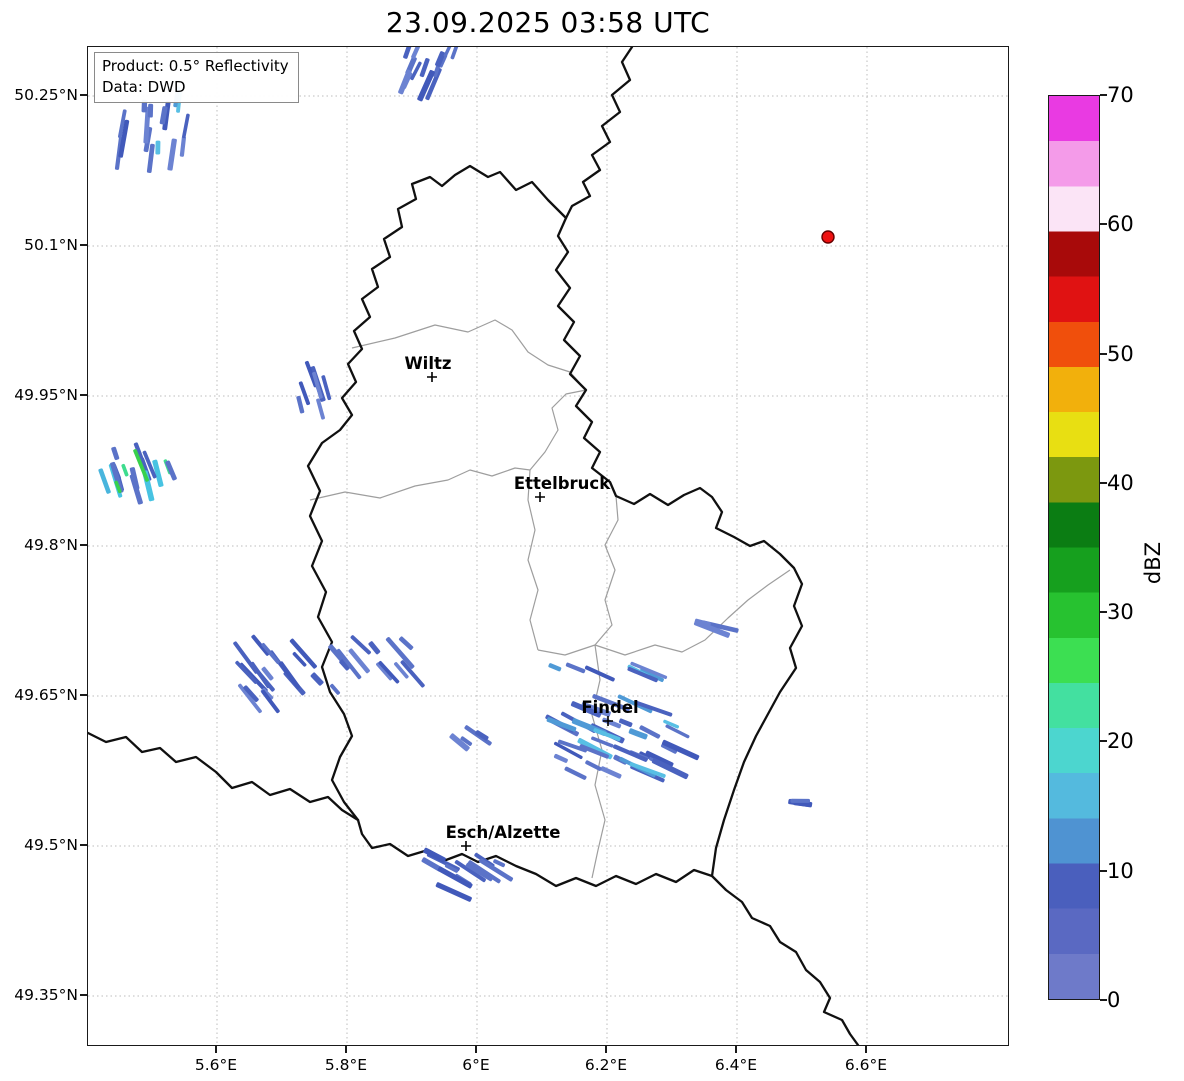 Image resolution: width=1184 pixels, height=1081 pixels. I want to click on colorbar-tick-label: 0, so click(1114, 1000).